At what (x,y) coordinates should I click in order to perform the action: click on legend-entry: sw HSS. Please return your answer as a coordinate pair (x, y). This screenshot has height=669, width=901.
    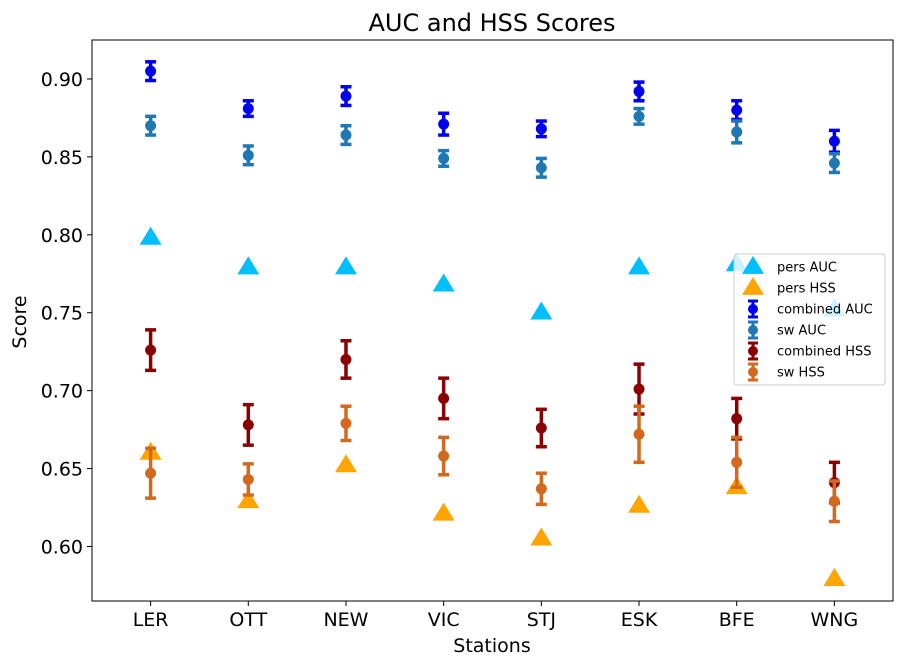
    Looking at the image, I should click on (786, 372).